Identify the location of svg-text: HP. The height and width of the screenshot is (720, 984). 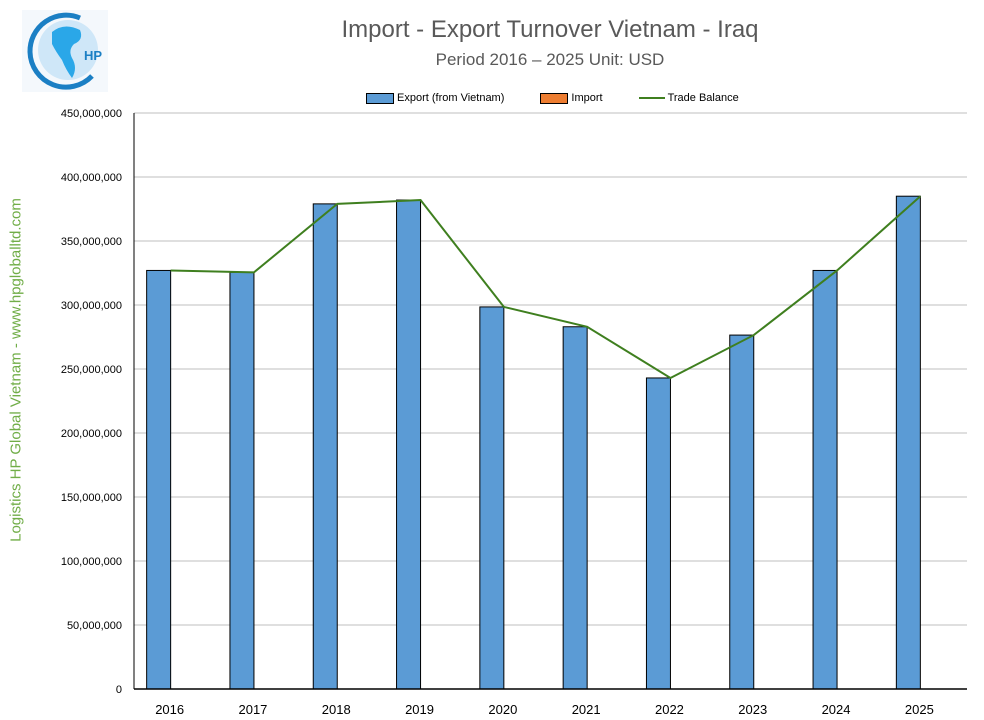
(93, 55).